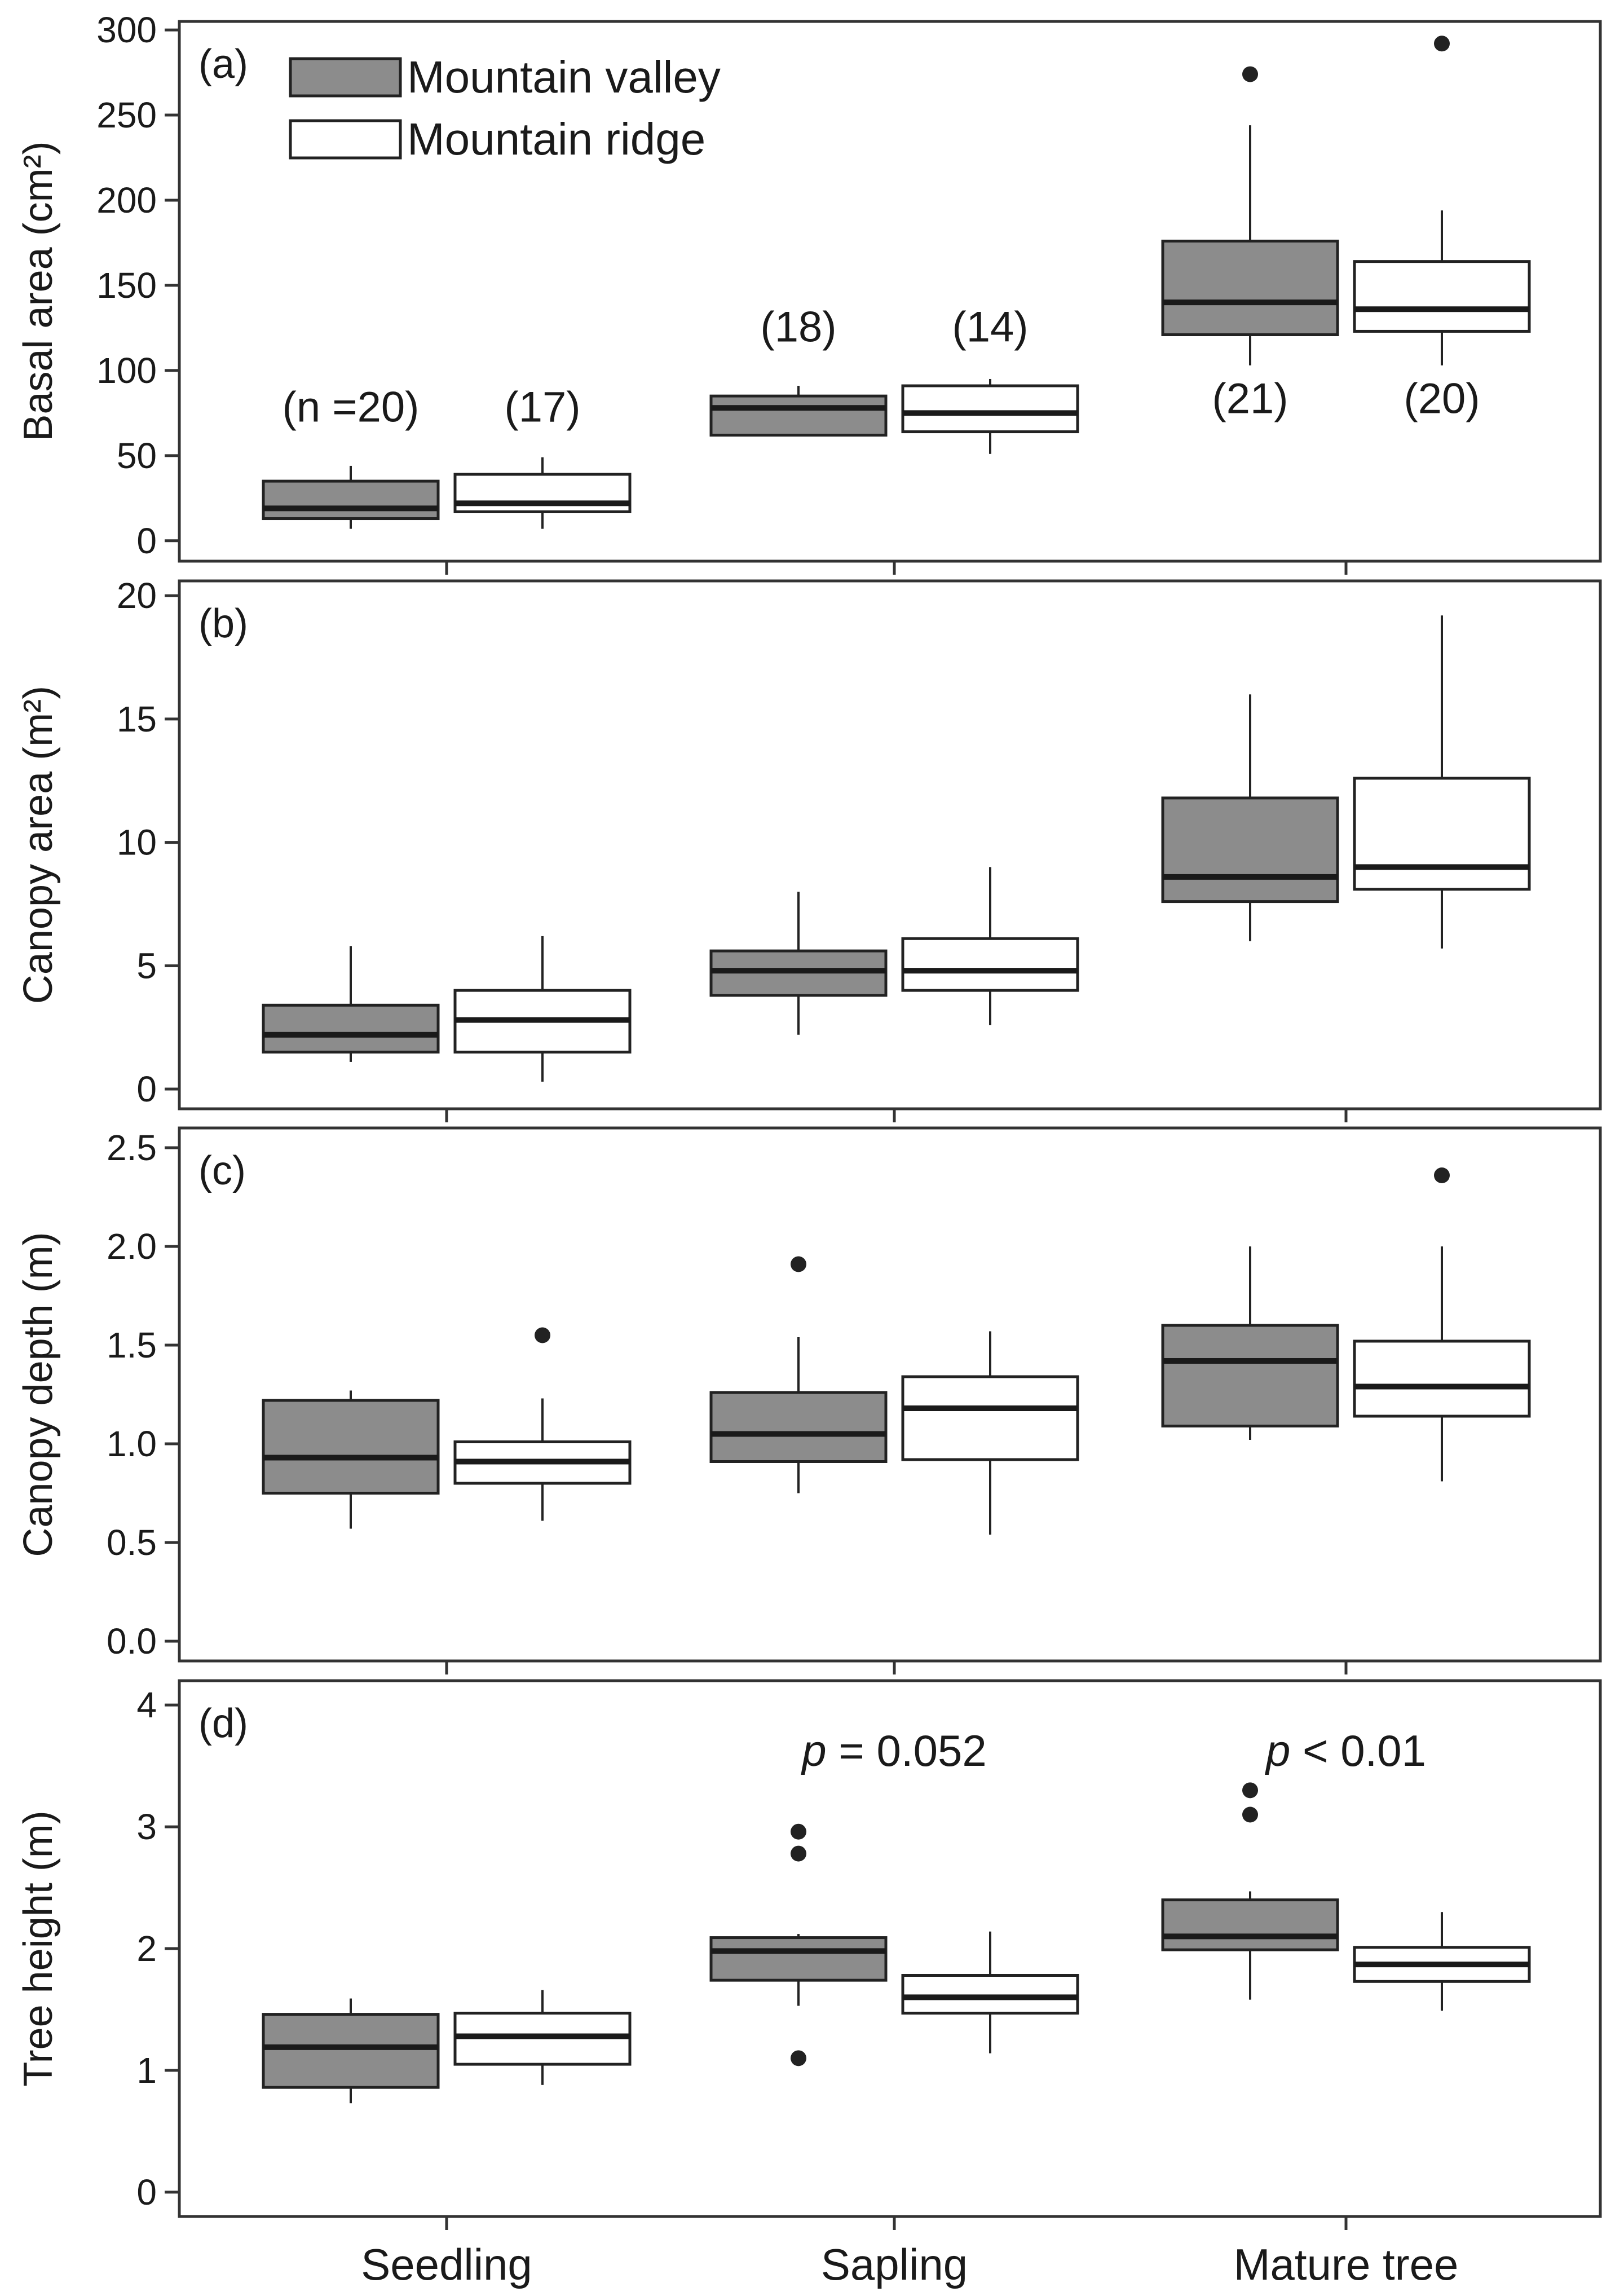 The image size is (1624, 2296). What do you see at coordinates (505, 108) in the screenshot?
I see `legend: Mountain valley Mountain ridge` at bounding box center [505, 108].